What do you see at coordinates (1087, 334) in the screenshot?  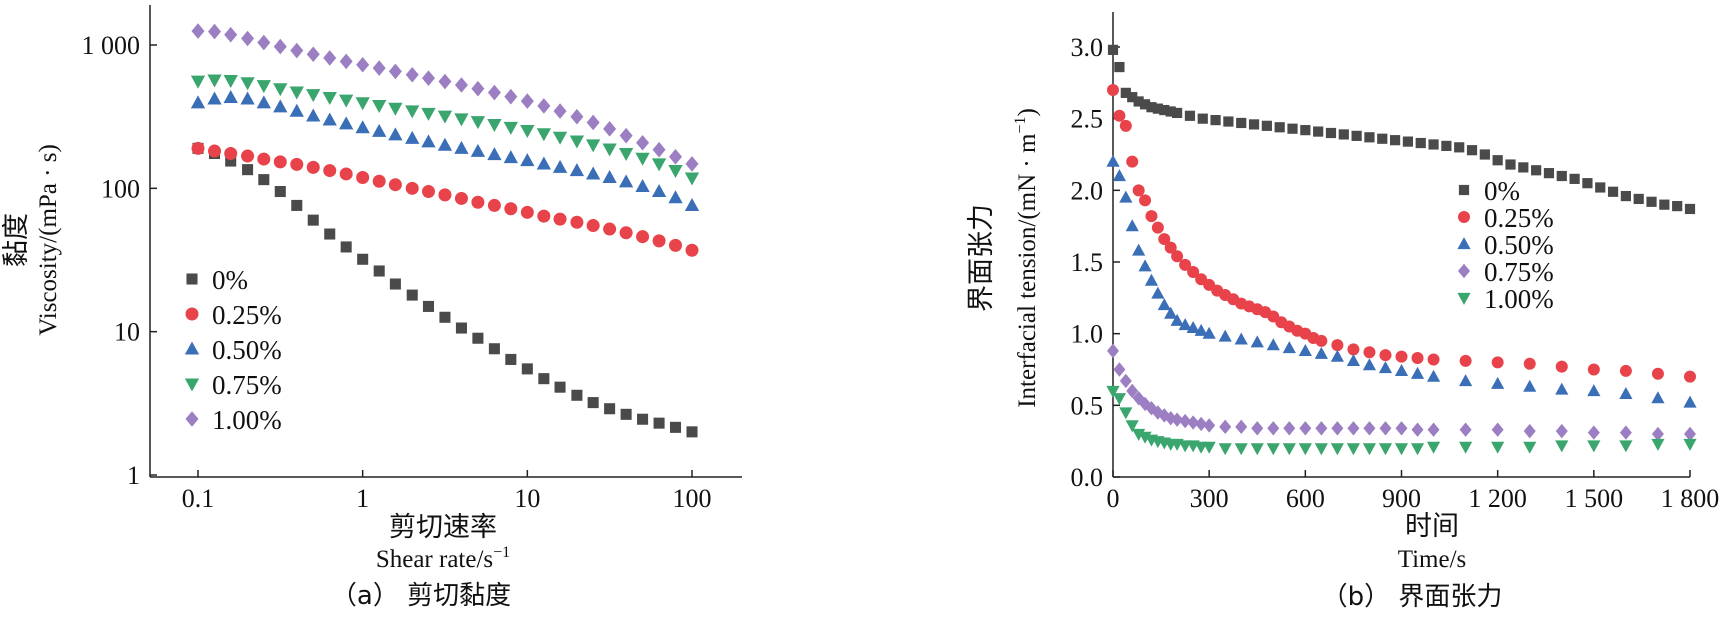 I see `tension-y-tick-label: 1.0` at bounding box center [1087, 334].